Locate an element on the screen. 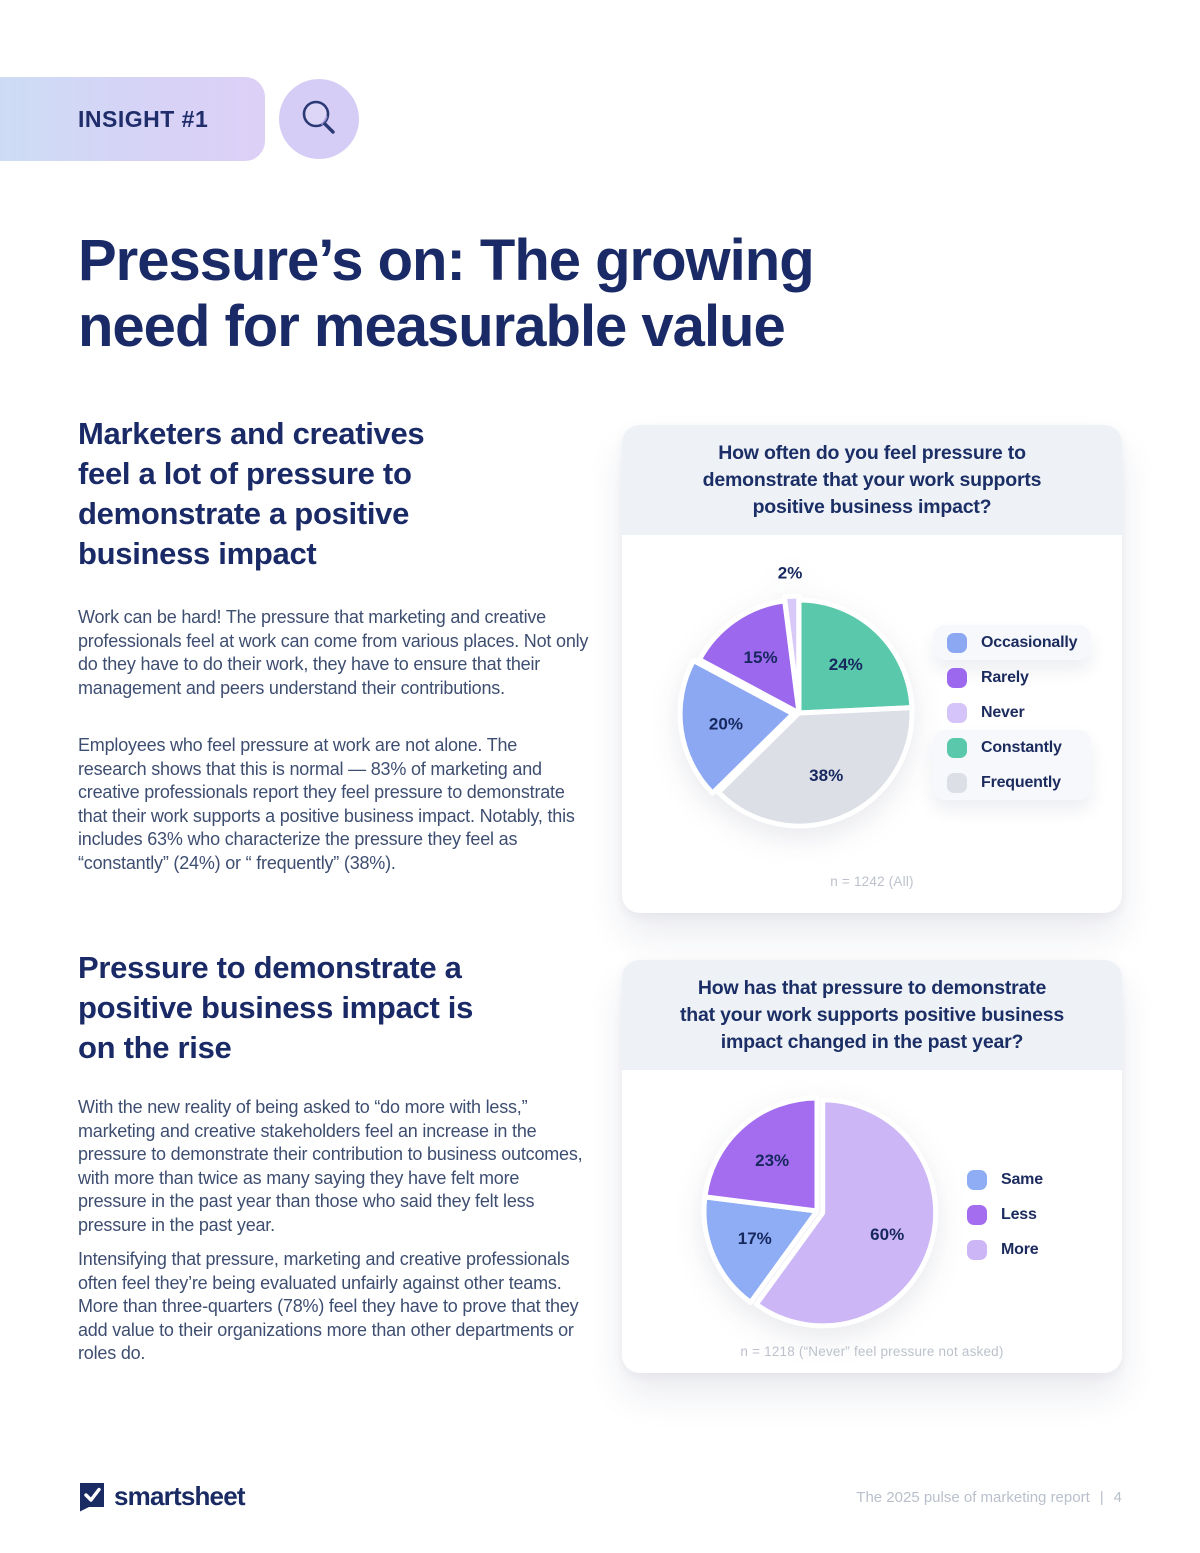 The width and height of the screenshot is (1200, 1553). pie-slice-frequently is located at coordinates (815, 767).